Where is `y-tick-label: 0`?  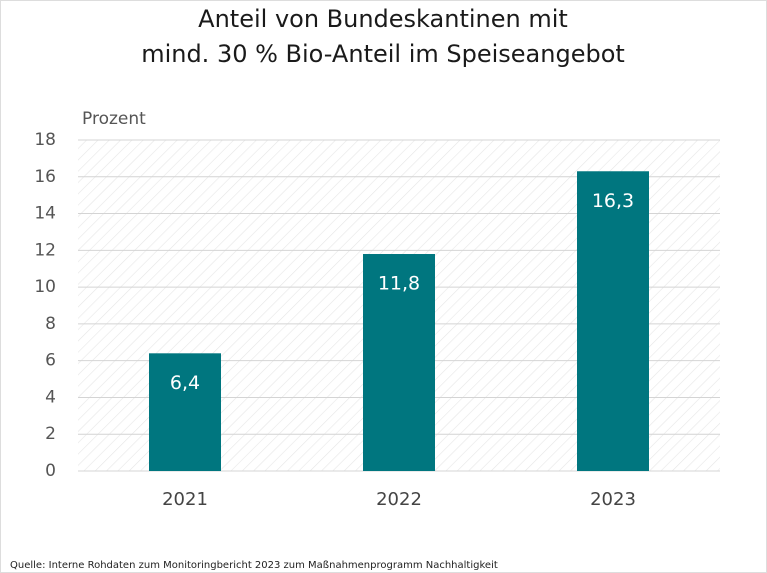 y-tick-label: 0 is located at coordinates (50, 471).